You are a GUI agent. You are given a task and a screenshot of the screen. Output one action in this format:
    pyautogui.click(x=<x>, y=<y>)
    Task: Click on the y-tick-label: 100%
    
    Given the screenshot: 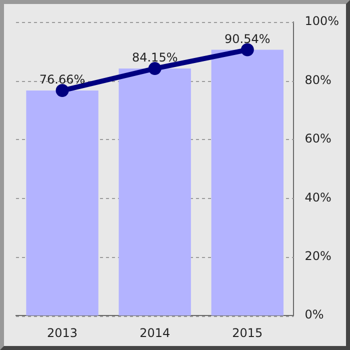 What is the action you would take?
    pyautogui.click(x=322, y=21)
    